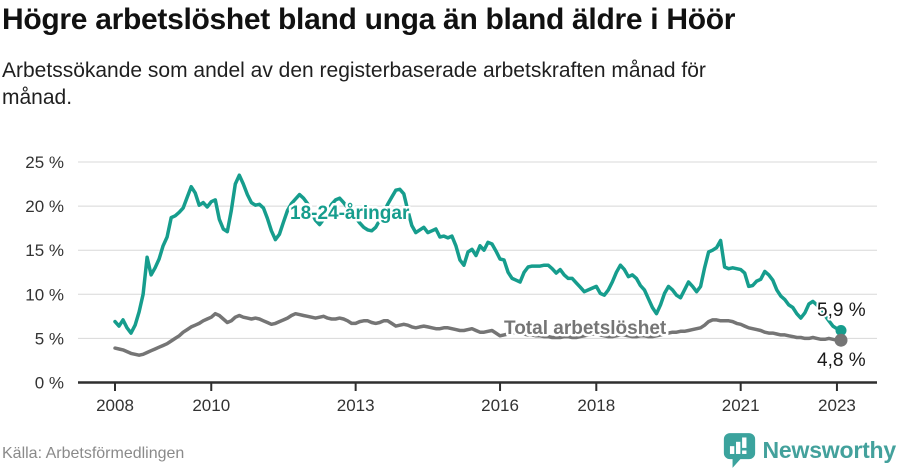 The height and width of the screenshot is (474, 900). What do you see at coordinates (478, 334) in the screenshot?
I see `series-line-total` at bounding box center [478, 334].